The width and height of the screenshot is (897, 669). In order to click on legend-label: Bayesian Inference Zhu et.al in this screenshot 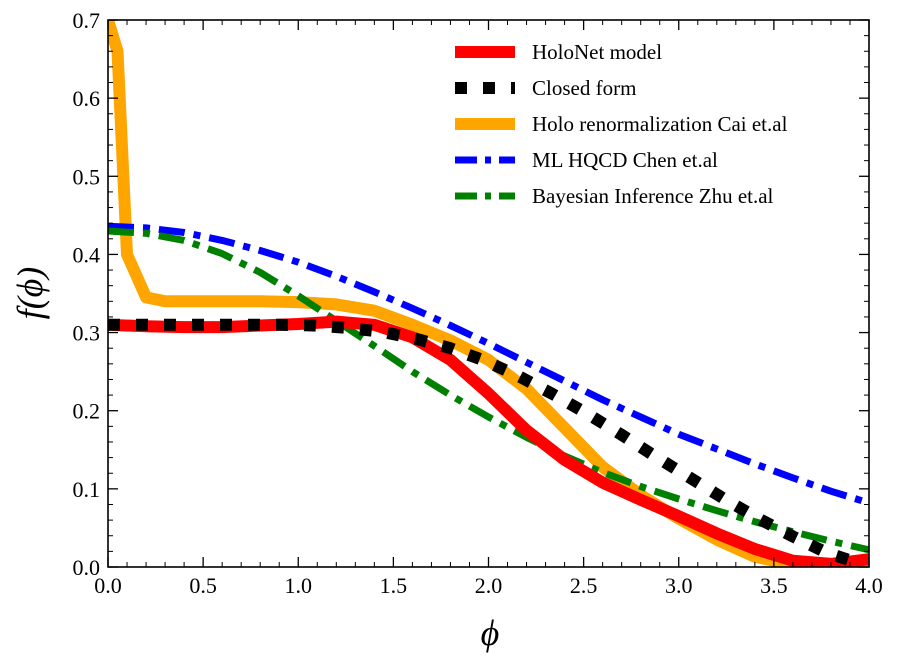, I will do `click(653, 196)`.